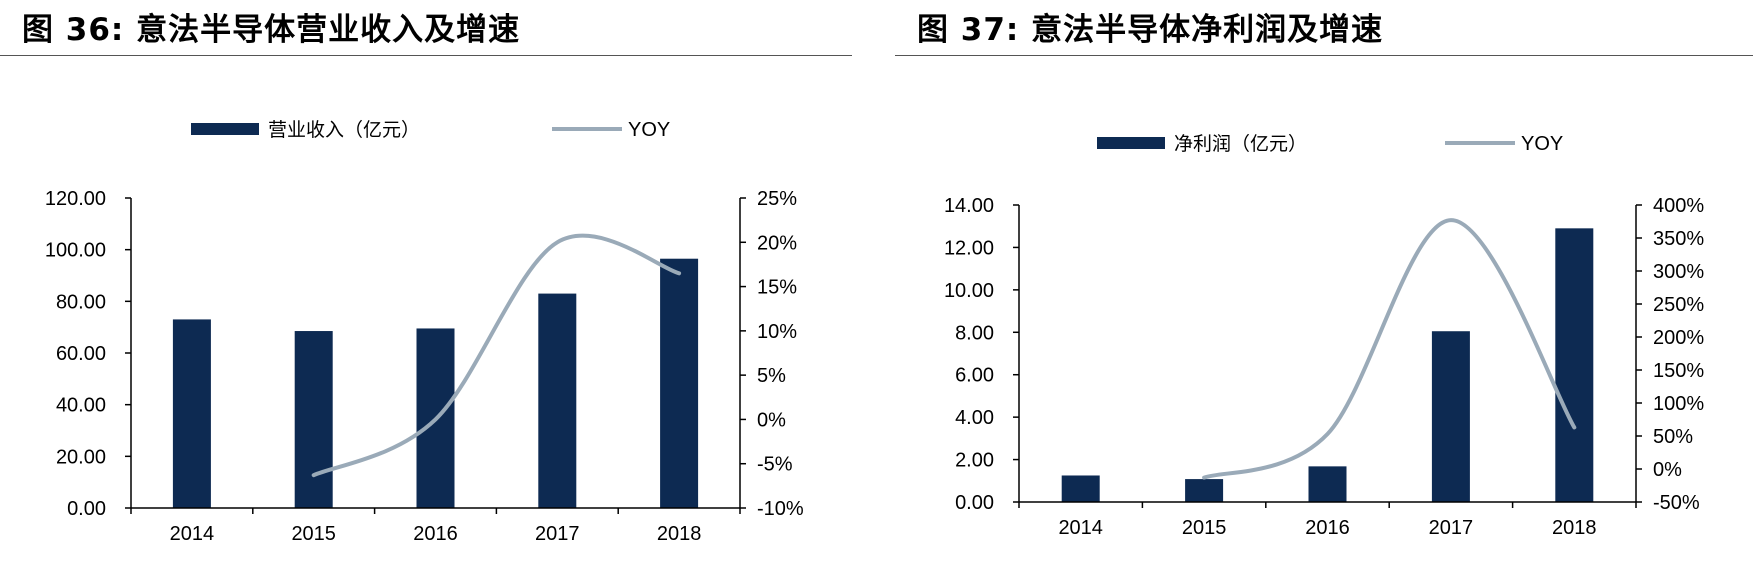 This screenshot has height=584, width=1760. Describe the element at coordinates (1678, 239) in the screenshot. I see `y-right-tick-label: 350%` at that location.